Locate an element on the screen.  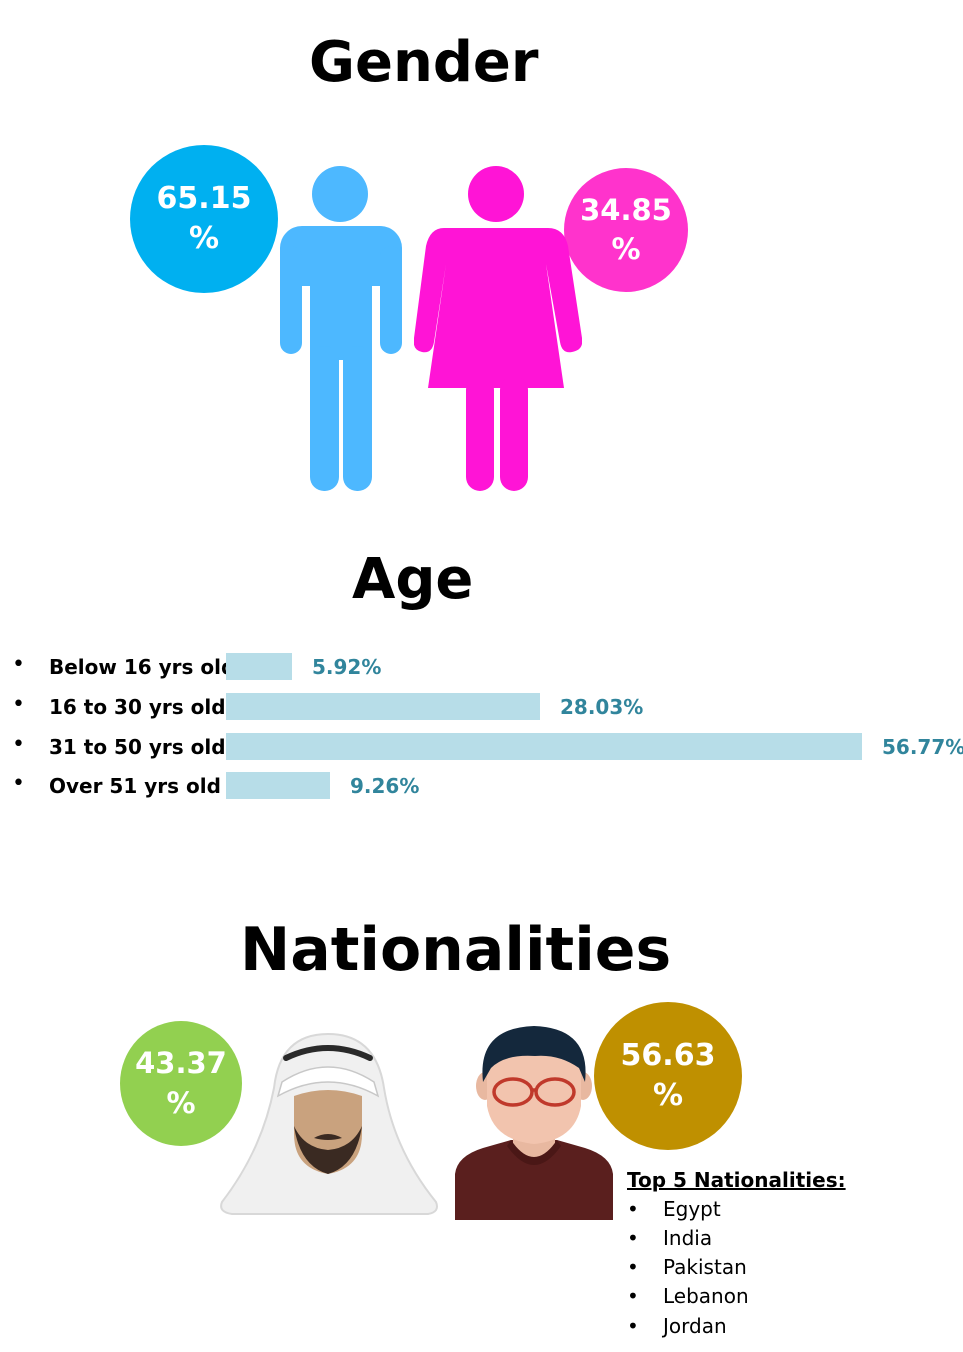
nationality-list-item: • Egypt is located at coordinates (674, 1209).